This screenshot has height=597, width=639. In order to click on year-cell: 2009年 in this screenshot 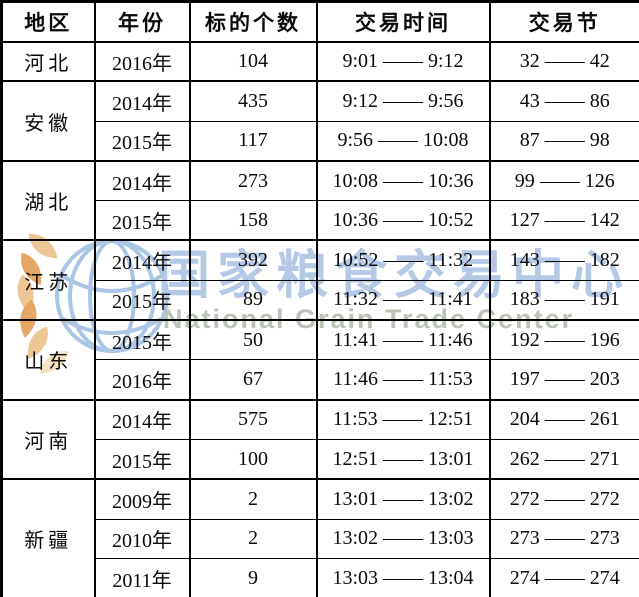, I will do `click(142, 499)`.